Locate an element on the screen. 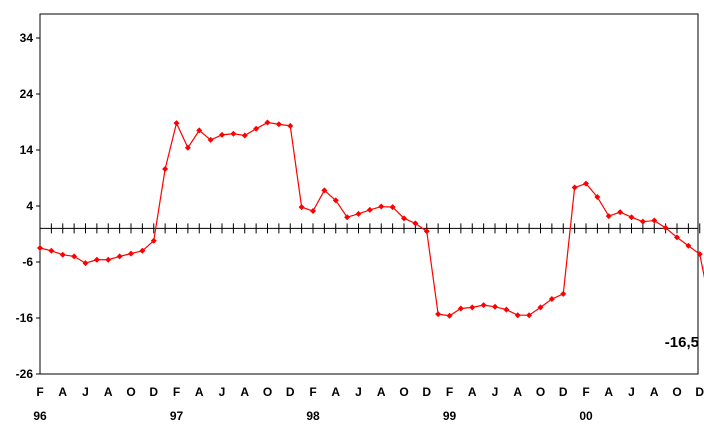  x-year-label: 00 is located at coordinates (586, 416).